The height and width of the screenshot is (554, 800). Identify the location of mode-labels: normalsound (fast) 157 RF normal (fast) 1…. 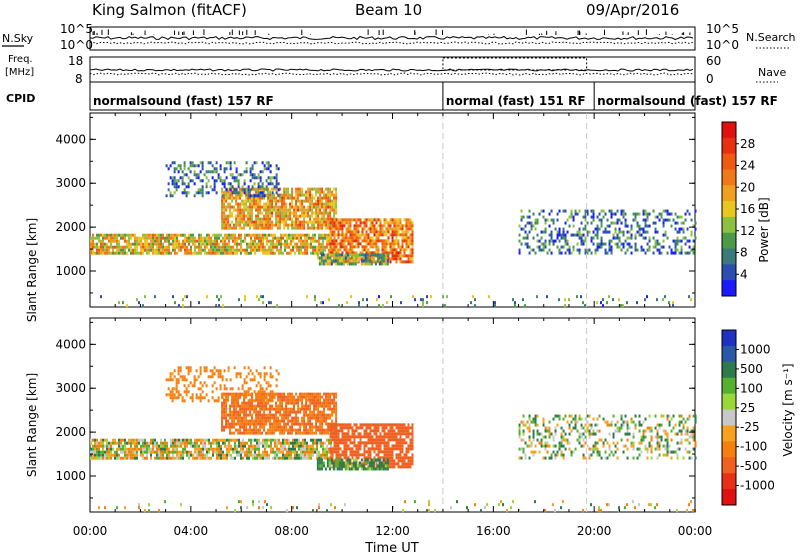
(435, 96).